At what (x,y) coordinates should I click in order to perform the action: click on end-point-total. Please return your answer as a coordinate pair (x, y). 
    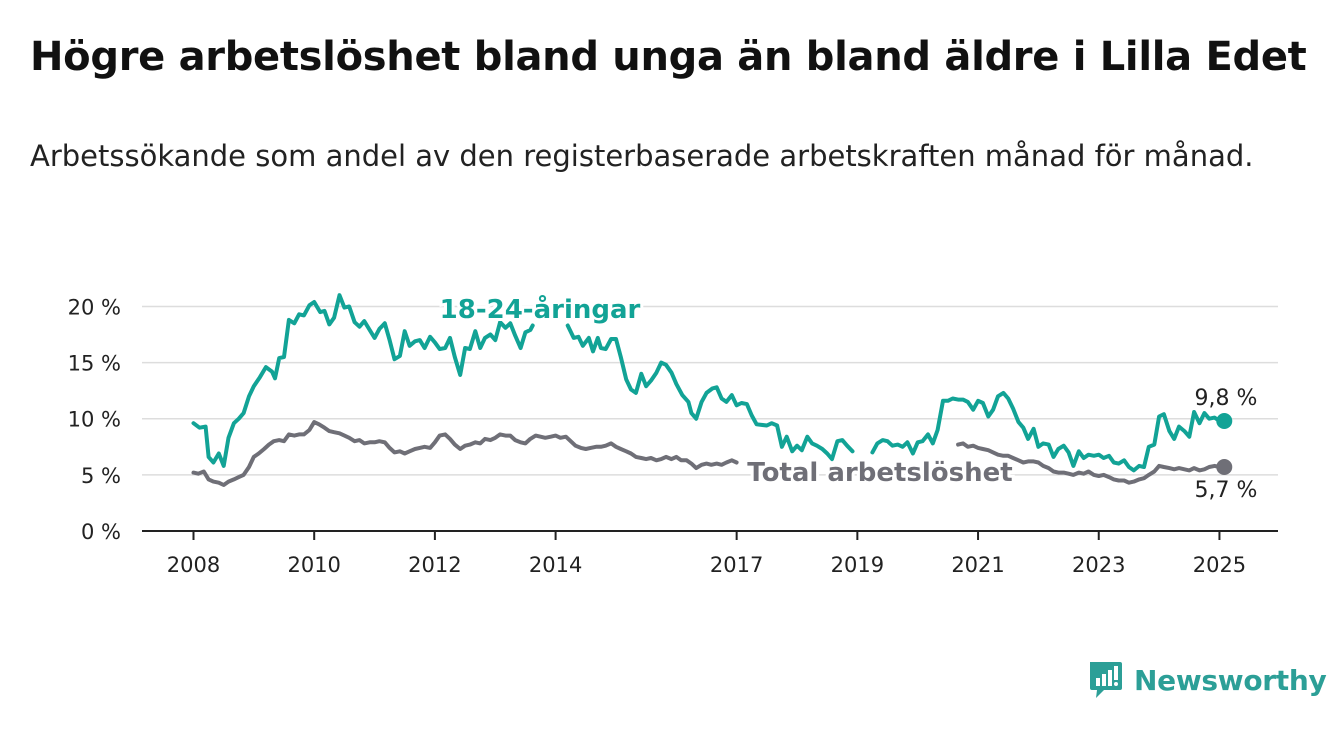
    Looking at the image, I should click on (1224, 467).